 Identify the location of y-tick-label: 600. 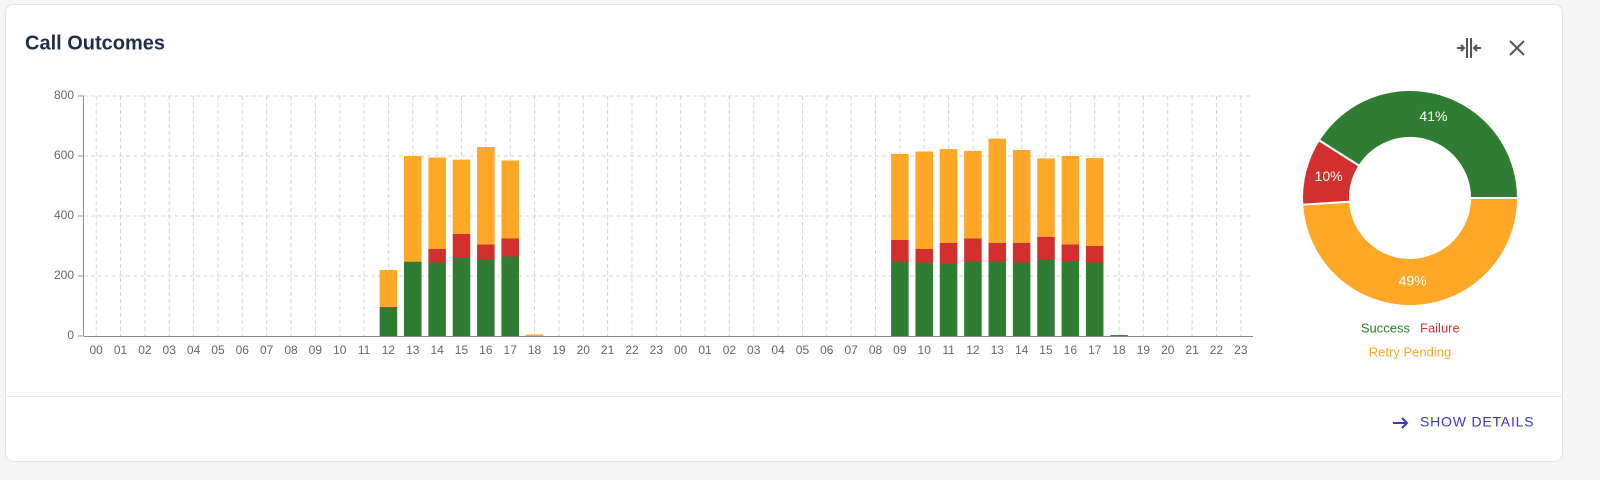
(64, 155).